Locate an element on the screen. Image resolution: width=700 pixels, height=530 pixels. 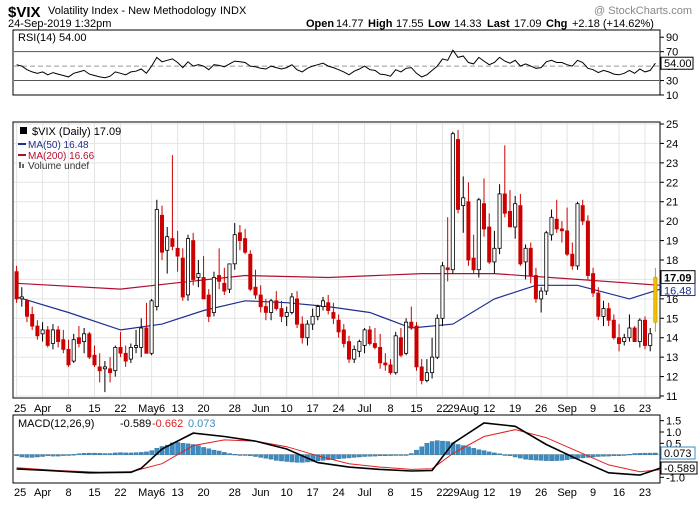
macd-tick-label: -1.0 is located at coordinates (675, 478).